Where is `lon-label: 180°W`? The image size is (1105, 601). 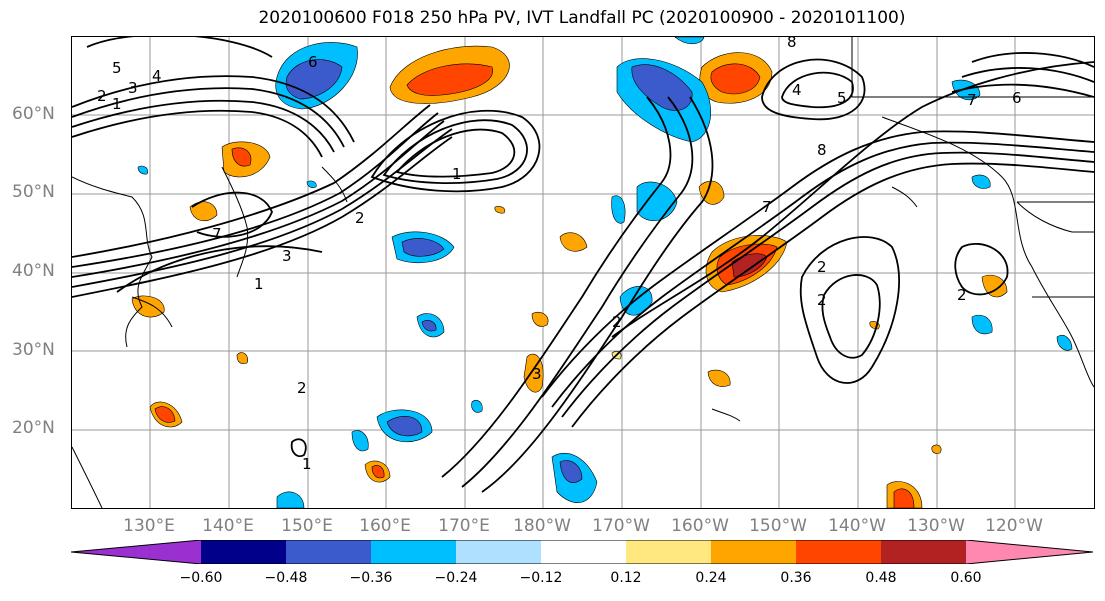 lon-label: 180°W is located at coordinates (542, 526).